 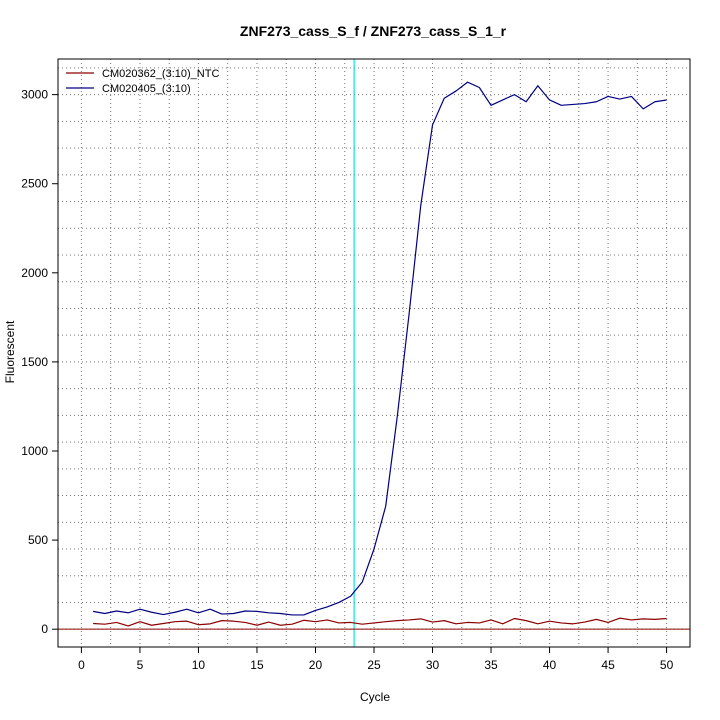 What do you see at coordinates (44, 629) in the screenshot?
I see `y-tick-label: 0` at bounding box center [44, 629].